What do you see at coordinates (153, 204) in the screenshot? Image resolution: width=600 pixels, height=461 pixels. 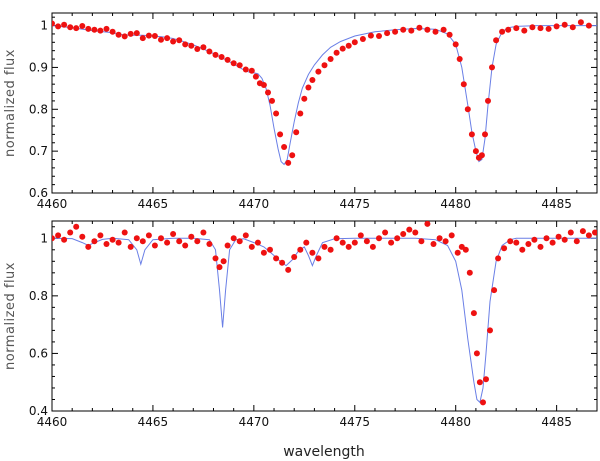 I see `top-x-tick-label: 4465` at bounding box center [153, 204].